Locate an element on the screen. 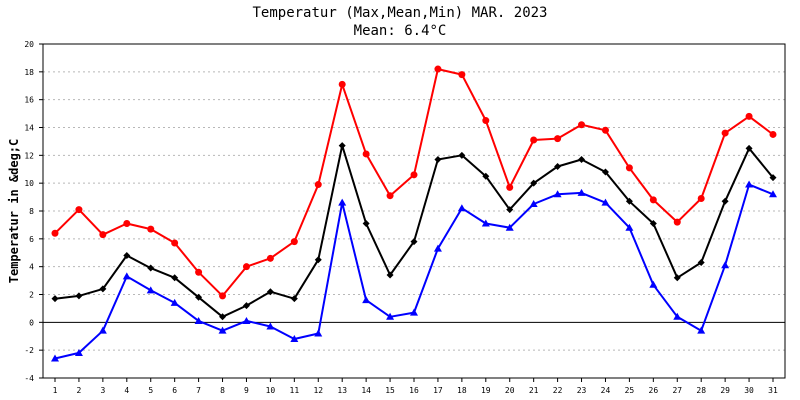  y-tick-label: 12 is located at coordinates (29, 155).